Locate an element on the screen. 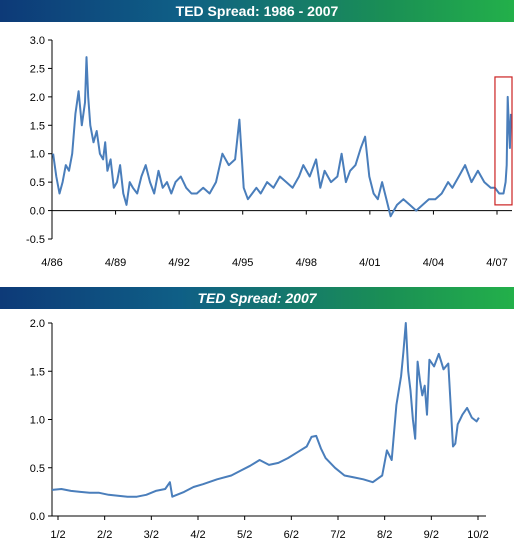 Image resolution: width=522 pixels, height=552 pixels. x-tick-label: 4/92 is located at coordinates (178, 263).